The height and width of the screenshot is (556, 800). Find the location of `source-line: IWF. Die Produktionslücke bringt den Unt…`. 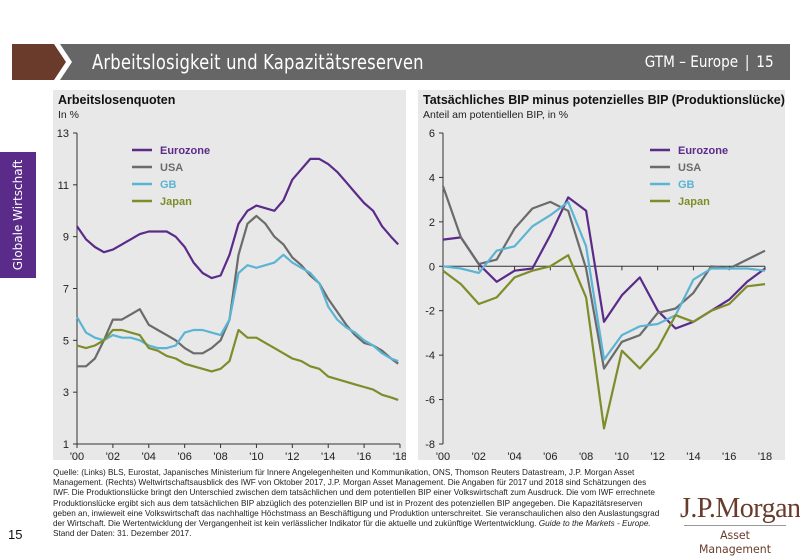

source-line: IWF. Die Produktionslücke bringt den Unt… is located at coordinates (354, 493).